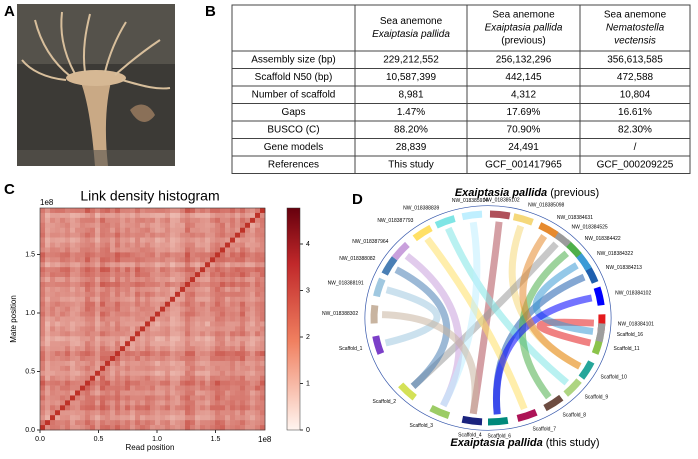  Describe the element at coordinates (9, 11) in the screenshot. I see `panel-label: A` at that location.